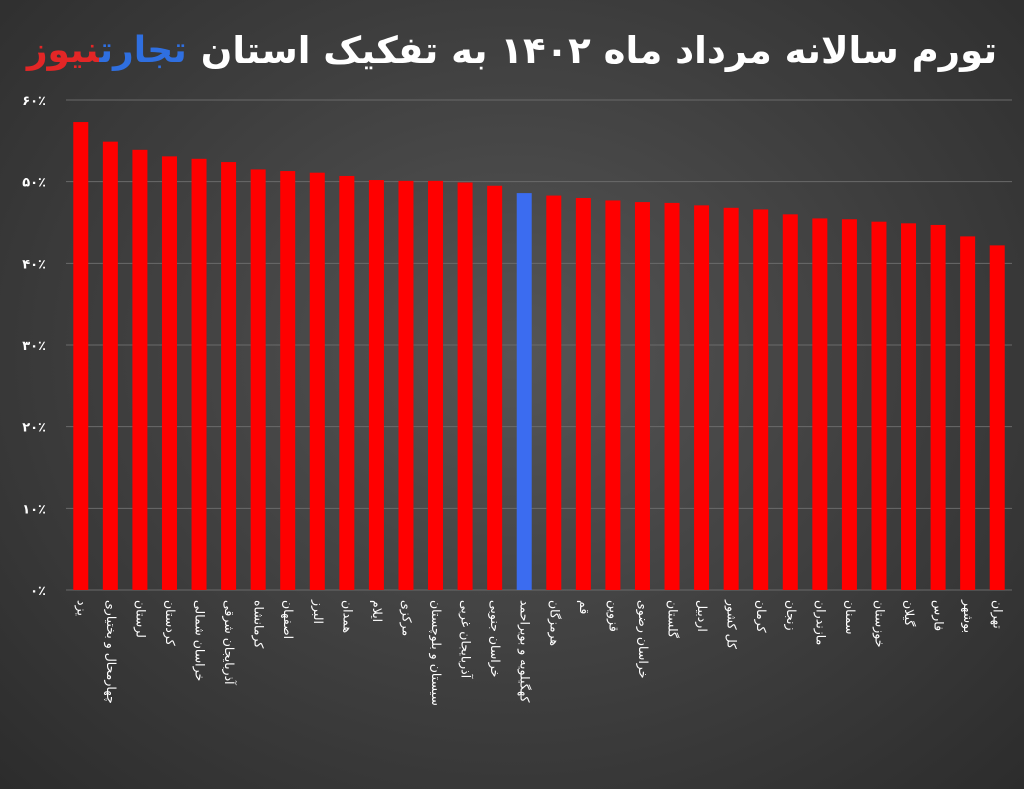 This screenshot has width=1024, height=789. I want to click on x-tick-label: گیلان, so click(909, 613).